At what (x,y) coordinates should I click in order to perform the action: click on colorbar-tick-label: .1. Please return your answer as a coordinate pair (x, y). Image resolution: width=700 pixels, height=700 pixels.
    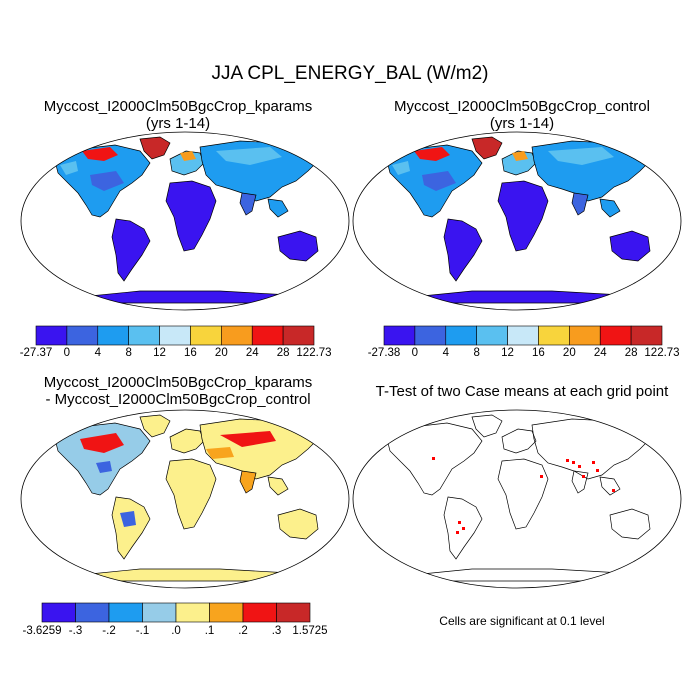
    Looking at the image, I should click on (209, 631).